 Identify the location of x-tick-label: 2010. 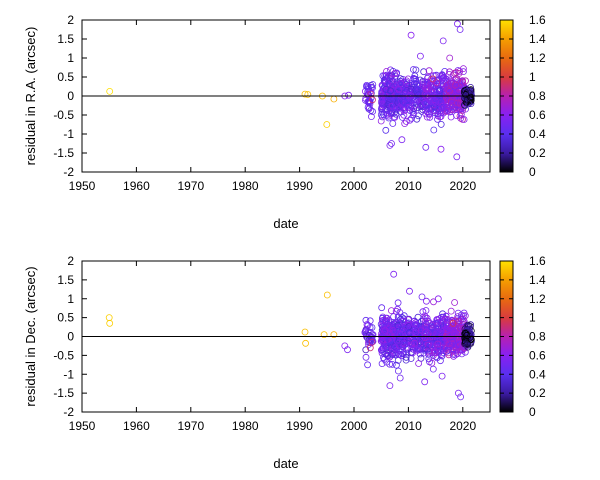
(408, 426).